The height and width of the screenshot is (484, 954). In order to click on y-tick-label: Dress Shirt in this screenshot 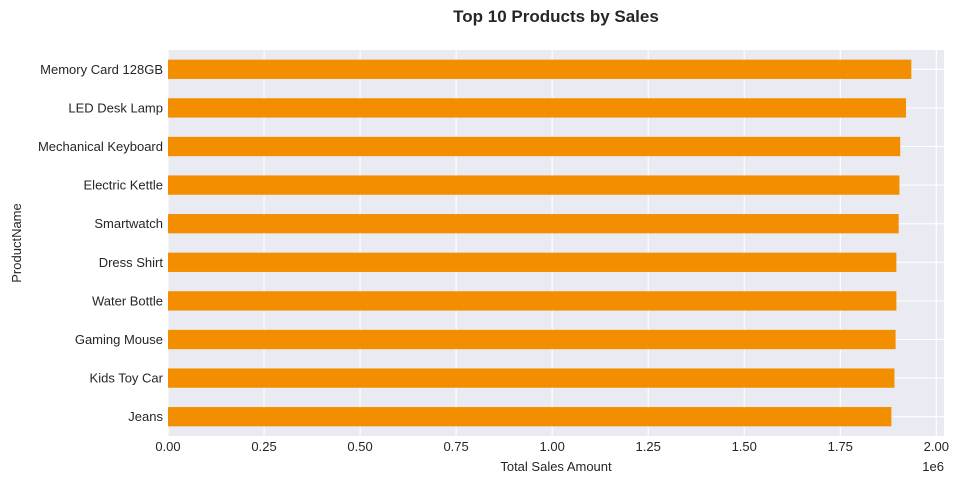, I will do `click(131, 262)`.